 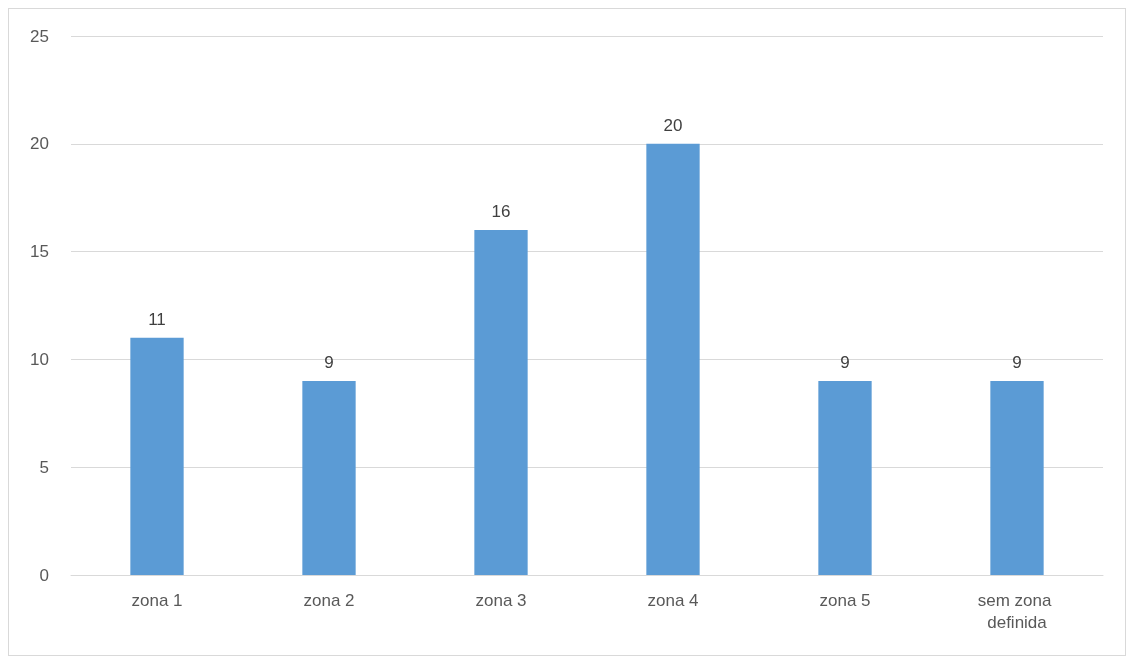 I want to click on y-tick-label: 5, so click(x=44, y=467).